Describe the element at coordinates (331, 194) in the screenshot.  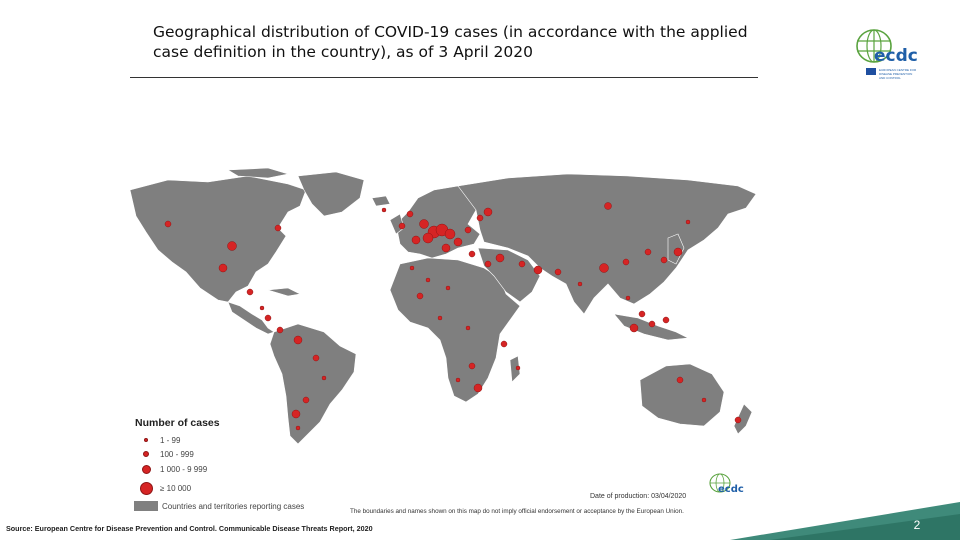
I see `land-greenland` at that location.